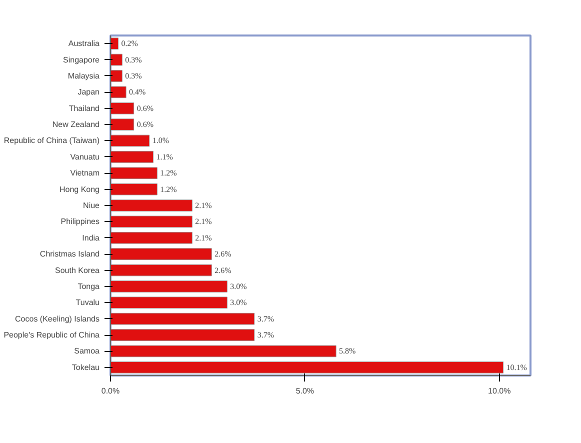  Describe the element at coordinates (91, 205) in the screenshot. I see `y-tick-label: Niue` at that location.